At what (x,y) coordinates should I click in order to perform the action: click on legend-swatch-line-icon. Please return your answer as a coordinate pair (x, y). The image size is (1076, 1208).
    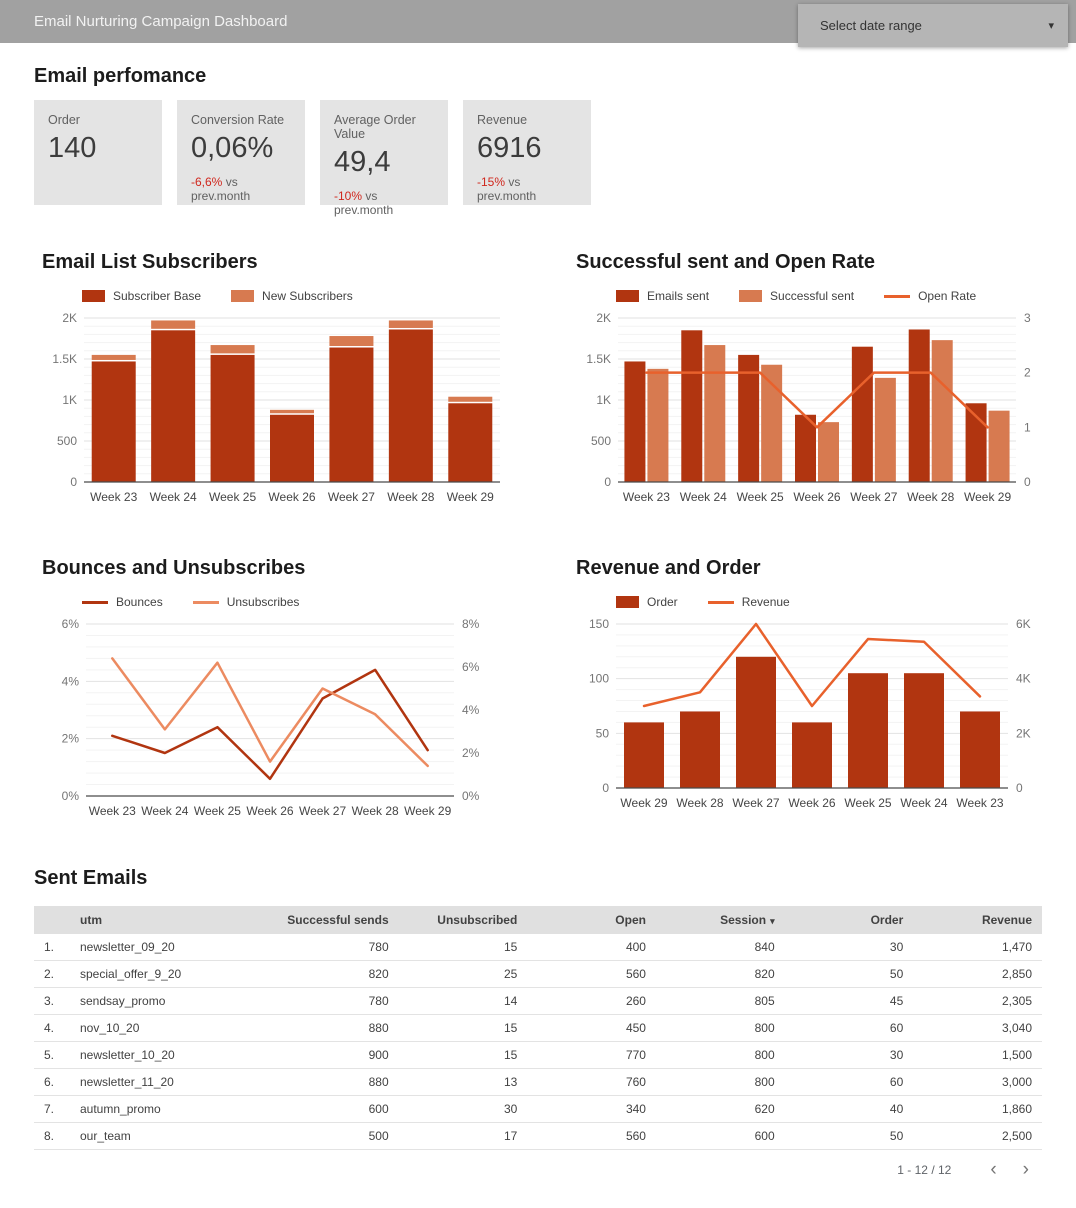
    Looking at the image, I should click on (897, 296).